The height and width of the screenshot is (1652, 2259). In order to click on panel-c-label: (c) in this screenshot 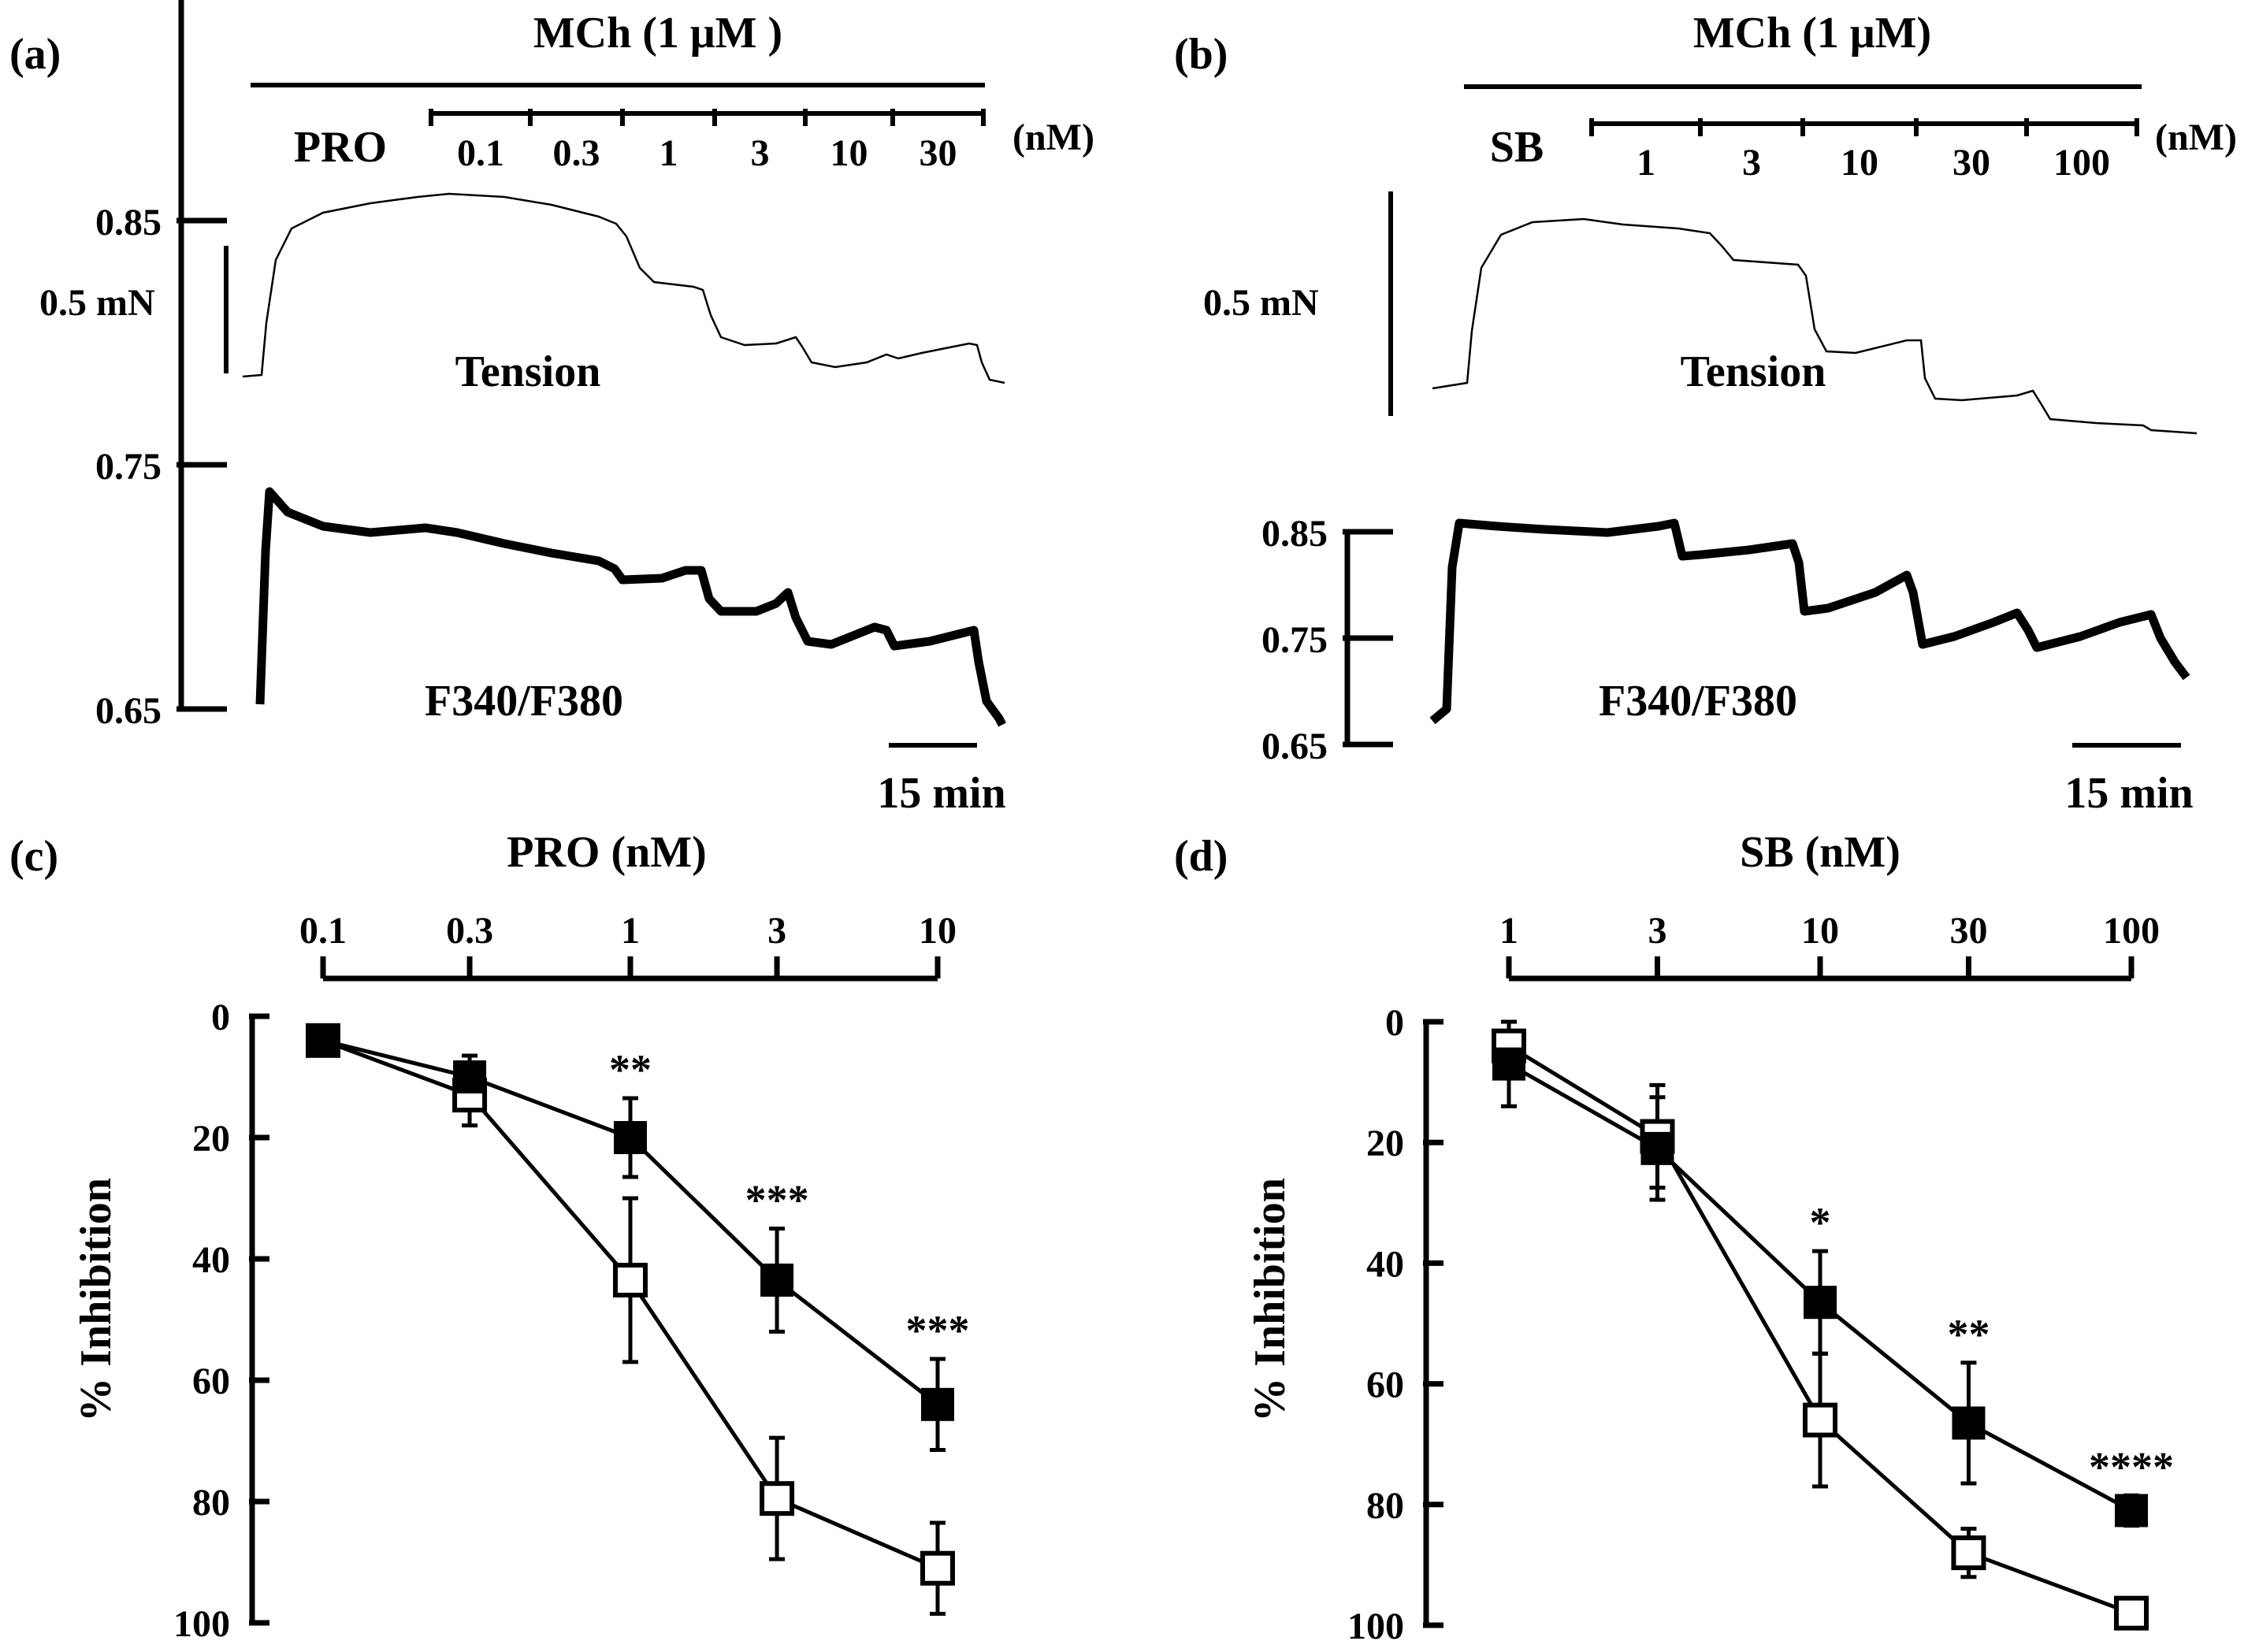, I will do `click(33, 856)`.